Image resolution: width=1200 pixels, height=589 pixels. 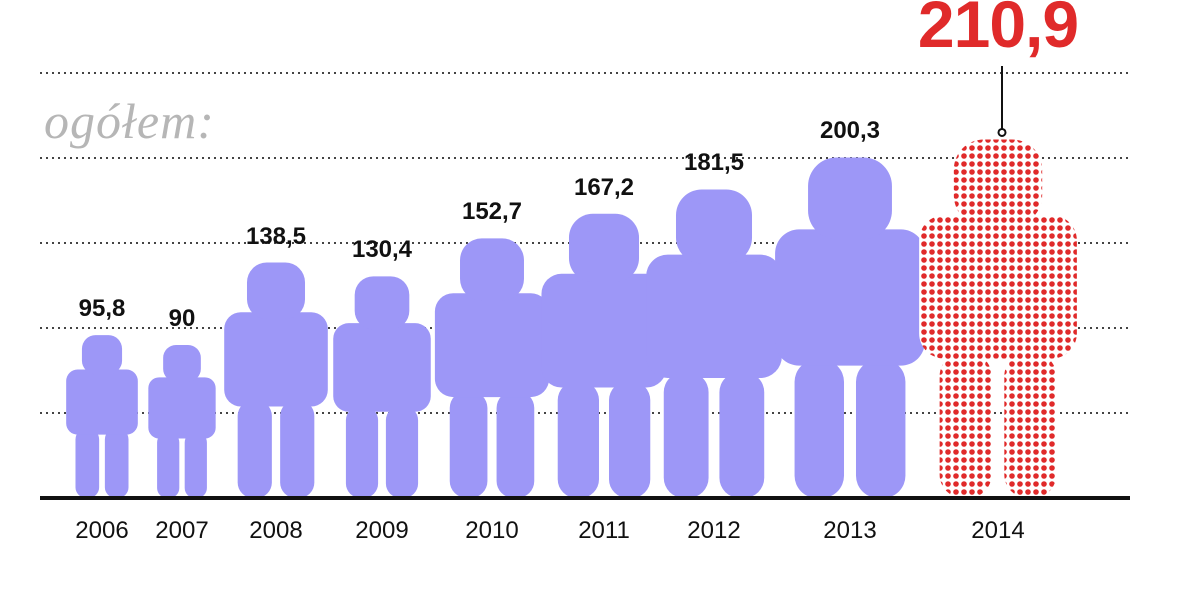 What do you see at coordinates (714, 163) in the screenshot?
I see `value-label: 181,5` at bounding box center [714, 163].